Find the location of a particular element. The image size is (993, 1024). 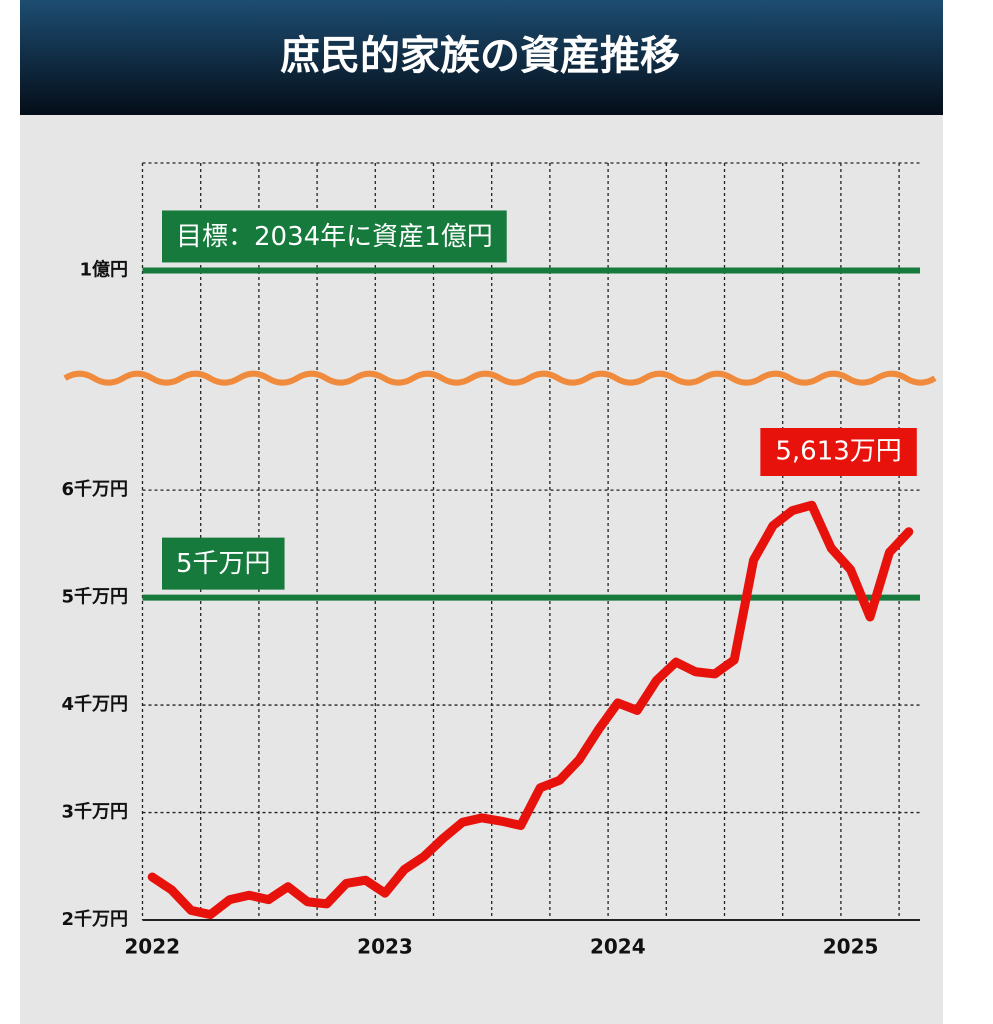

value-label: 5,613万円 is located at coordinates (838, 452).